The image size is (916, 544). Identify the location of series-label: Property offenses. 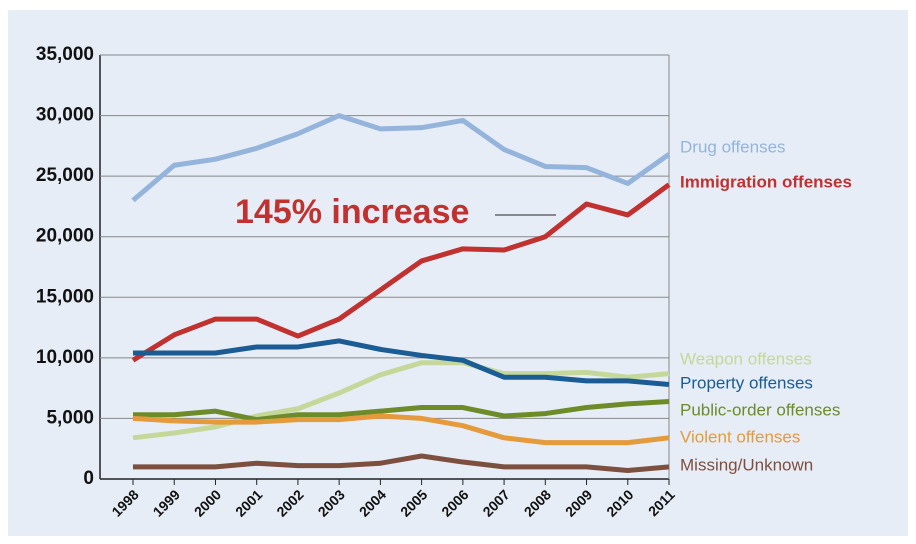
(746, 382).